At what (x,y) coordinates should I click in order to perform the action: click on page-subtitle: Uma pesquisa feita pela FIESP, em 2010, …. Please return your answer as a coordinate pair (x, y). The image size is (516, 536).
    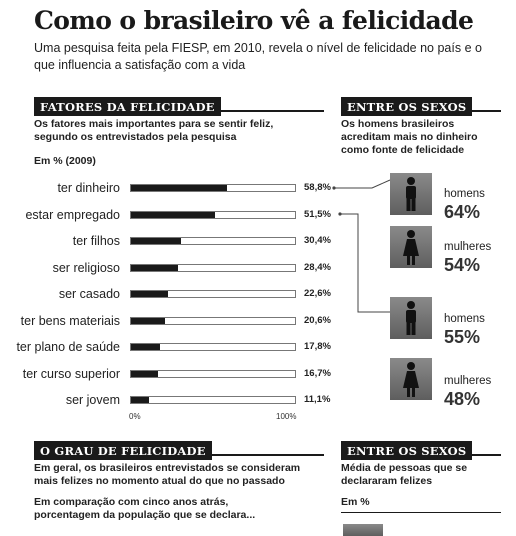
    Looking at the image, I should click on (258, 56).